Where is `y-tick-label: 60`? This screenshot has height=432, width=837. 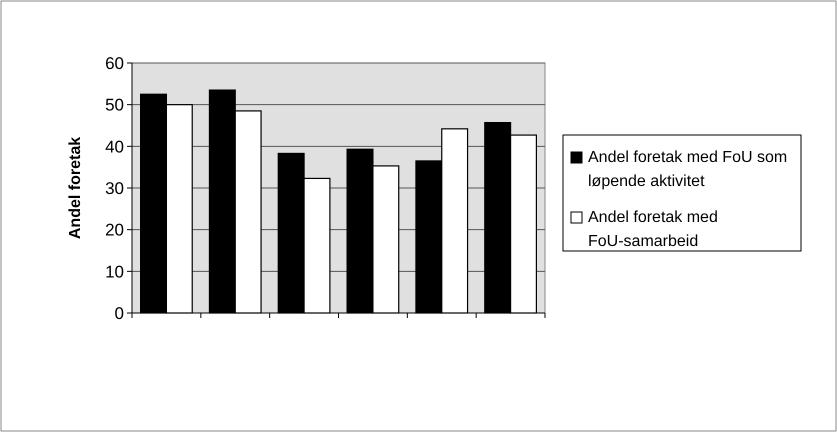
y-tick-label: 60 is located at coordinates (114, 63).